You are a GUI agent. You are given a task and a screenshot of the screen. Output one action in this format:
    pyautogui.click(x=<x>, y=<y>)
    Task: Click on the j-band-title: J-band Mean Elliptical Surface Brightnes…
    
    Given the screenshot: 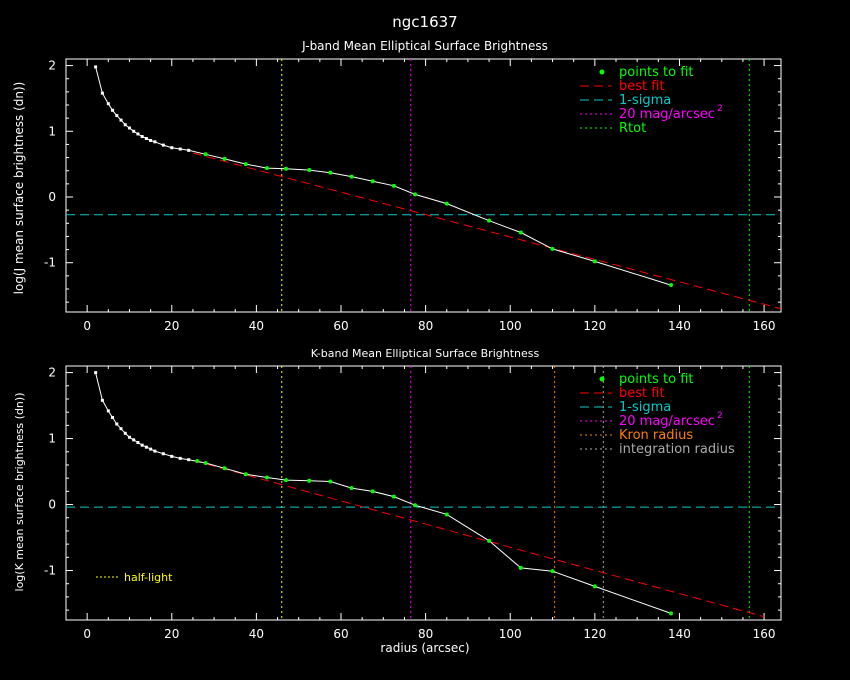 What is the action you would take?
    pyautogui.click(x=424, y=46)
    